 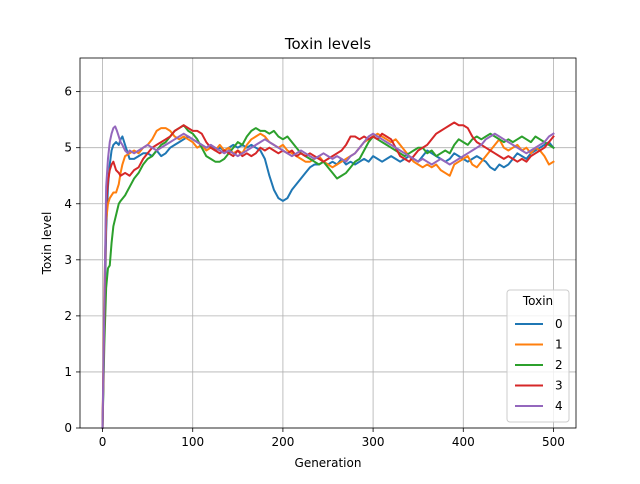 I want to click on y-tick-label: 4, so click(x=68, y=204).